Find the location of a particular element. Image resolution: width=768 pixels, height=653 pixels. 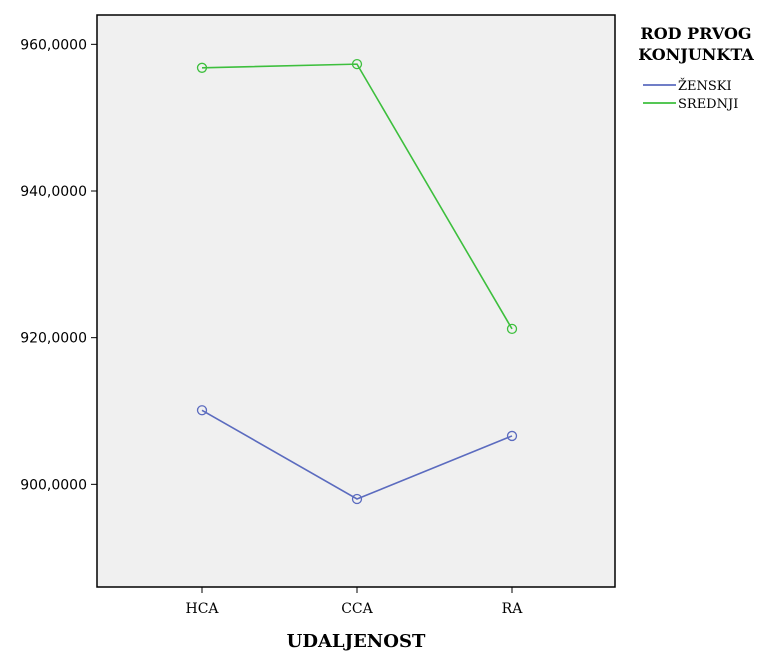

y-tick-label: 940,0000 is located at coordinates (53, 192).